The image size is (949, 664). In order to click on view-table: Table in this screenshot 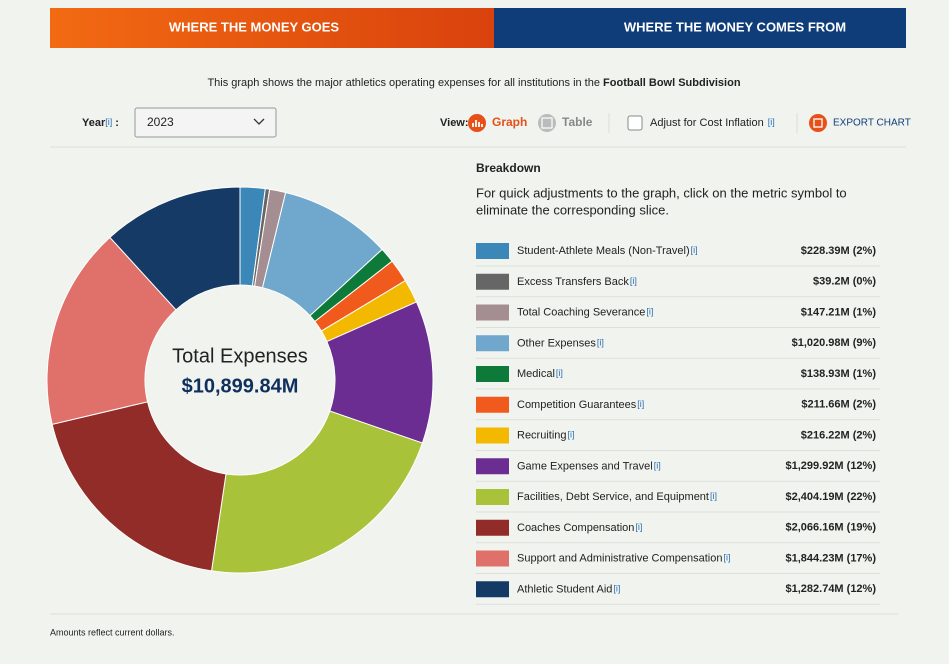, I will do `click(577, 122)`.